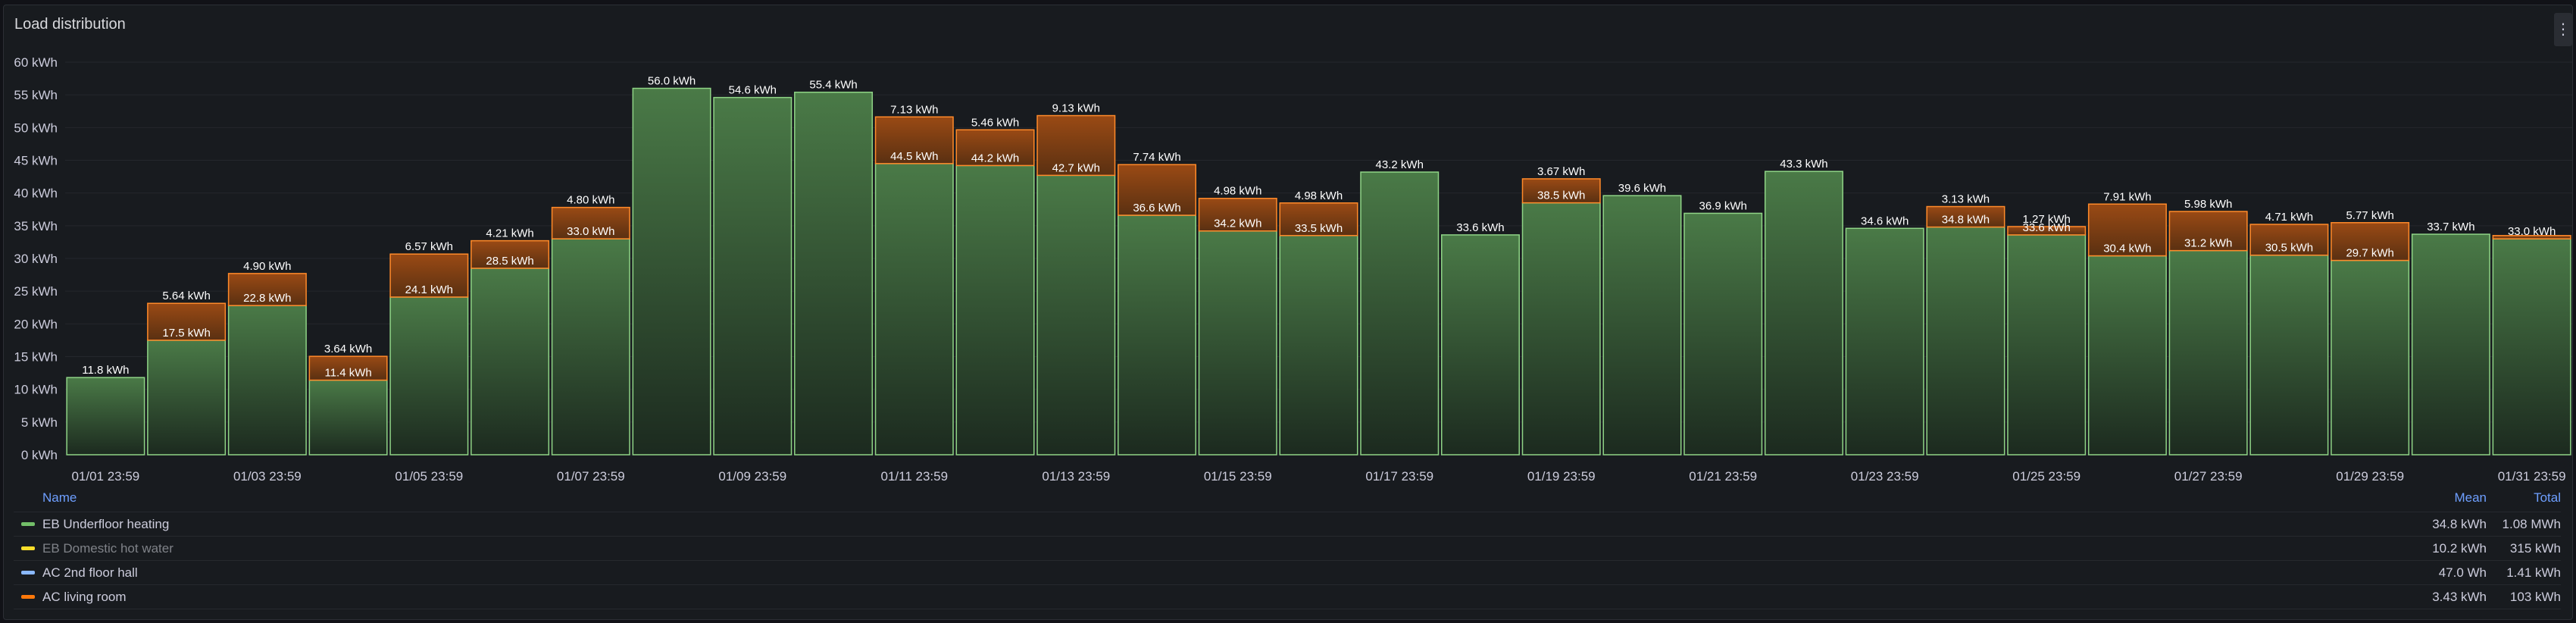  Describe the element at coordinates (2289, 248) in the screenshot. I see `data-label: 30.5 kWh` at that location.